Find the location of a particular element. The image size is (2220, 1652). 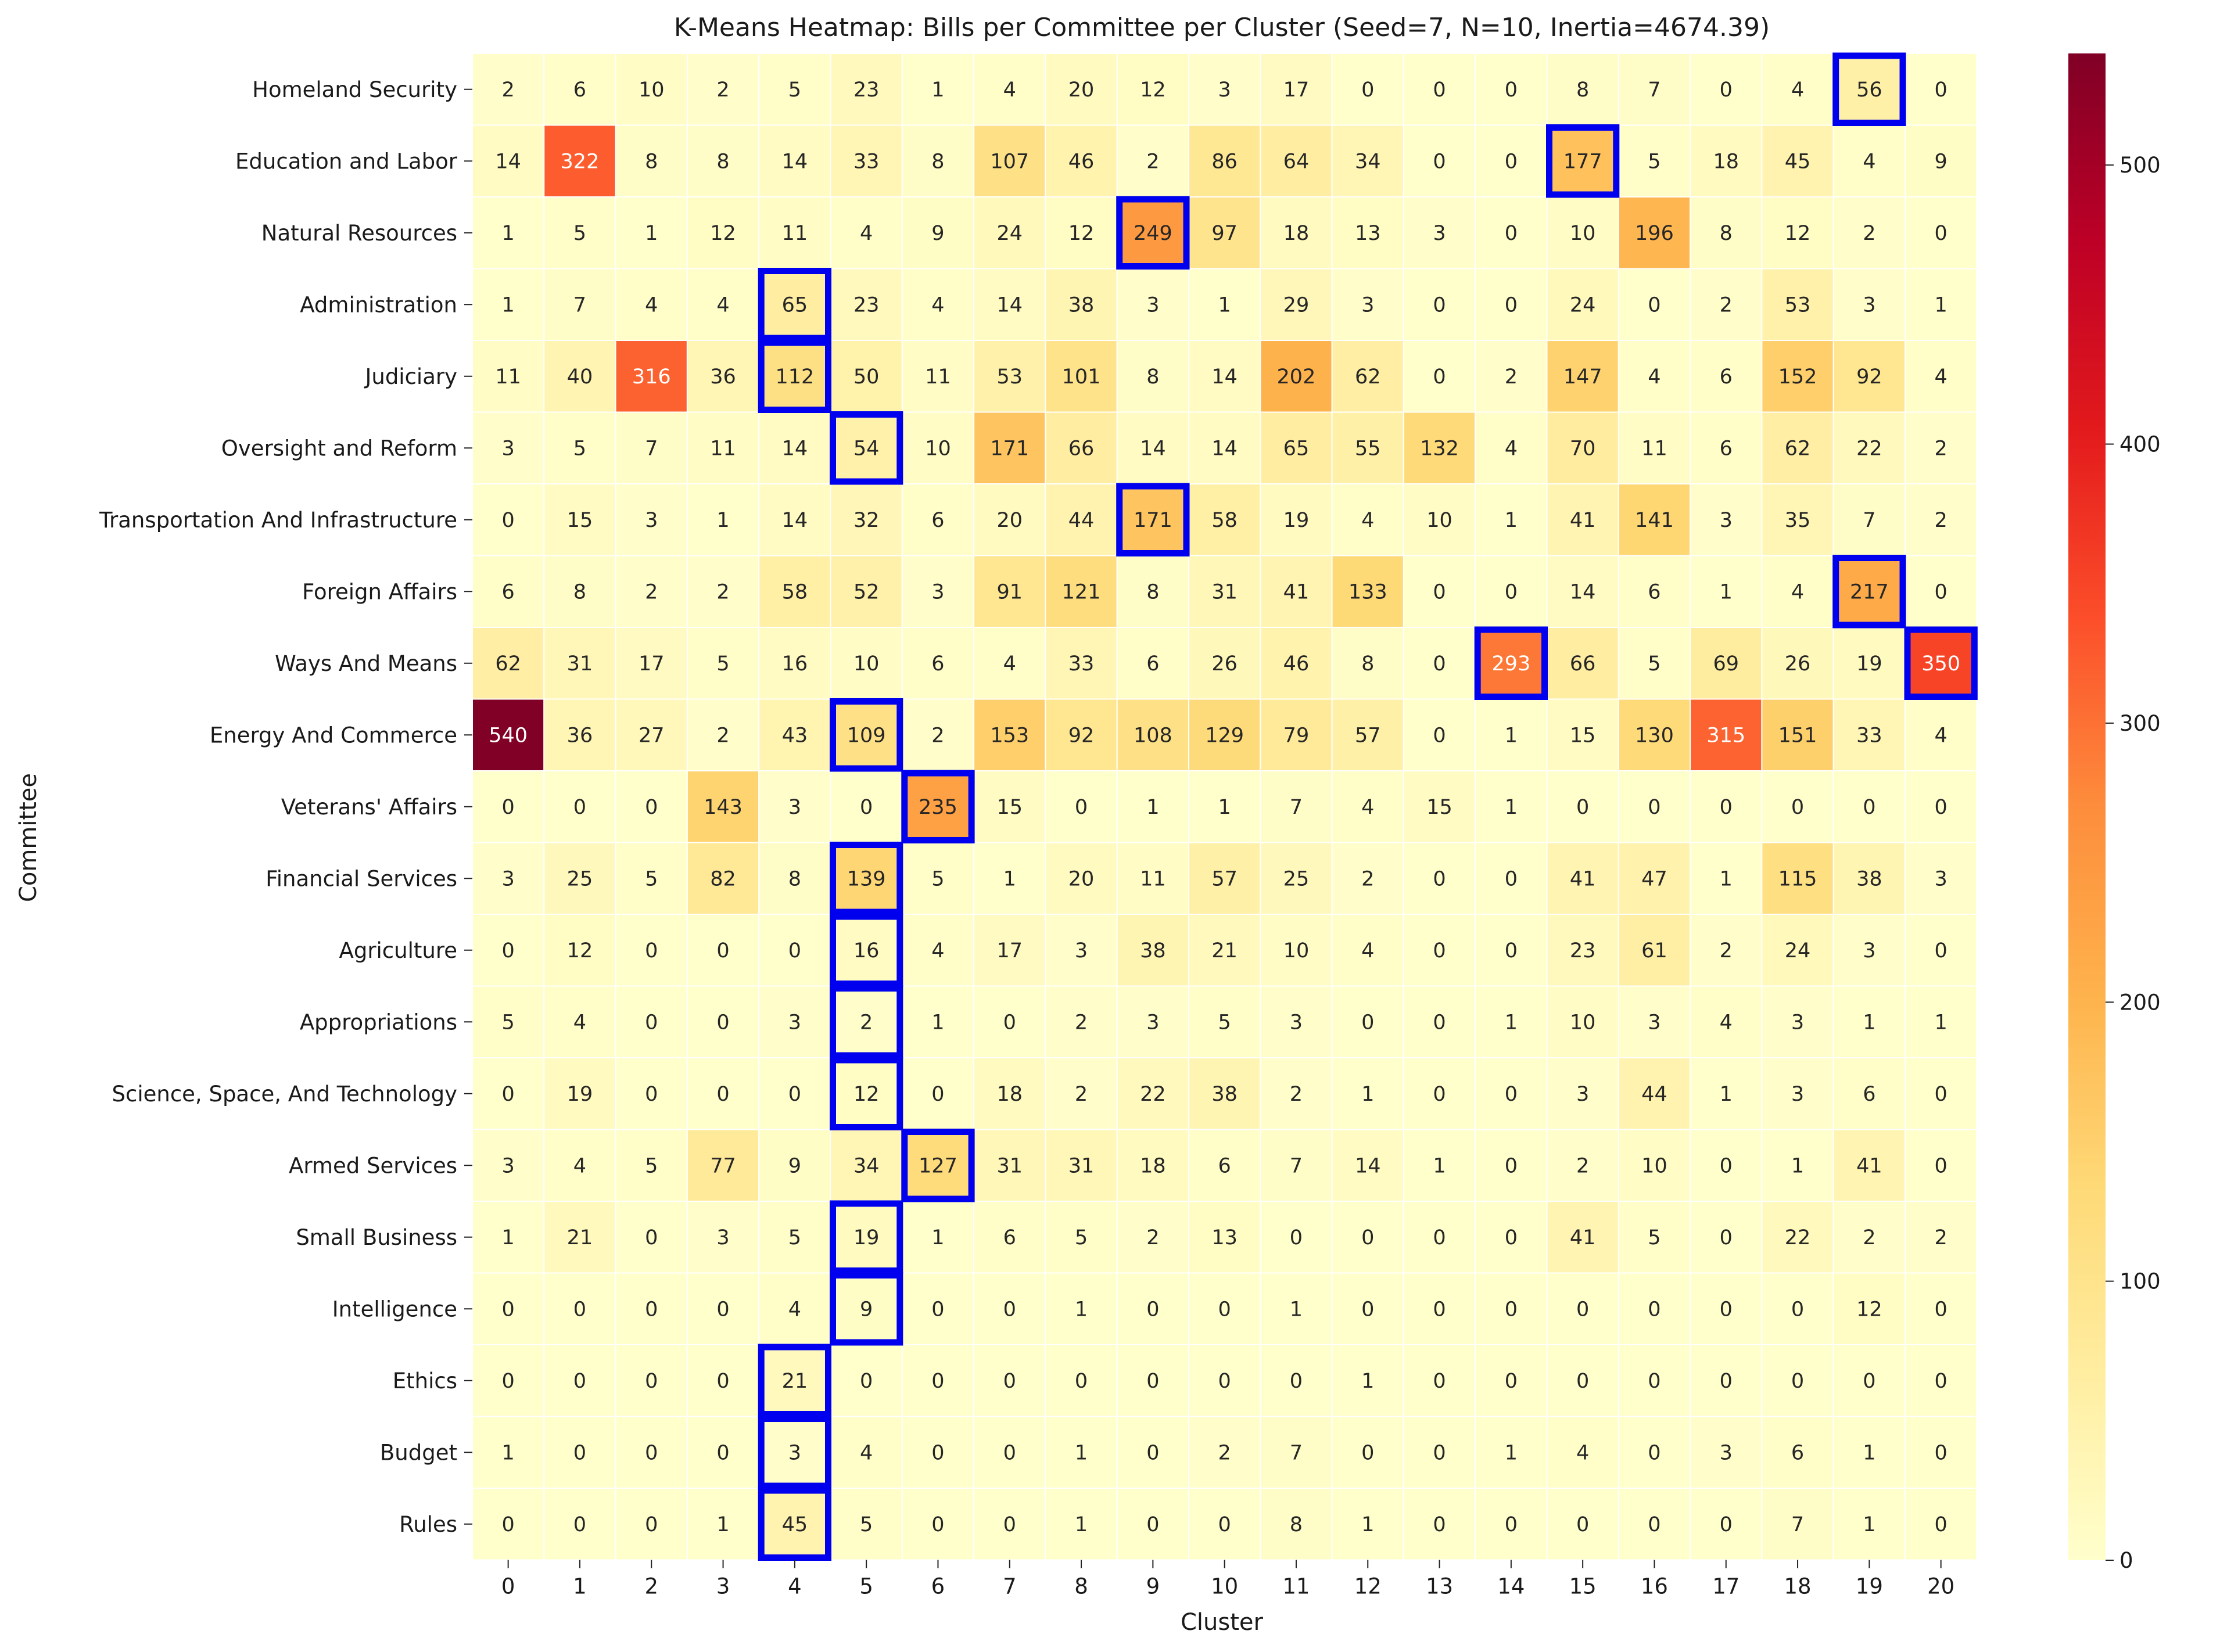

cell-value-label: 115 is located at coordinates (1798, 879).